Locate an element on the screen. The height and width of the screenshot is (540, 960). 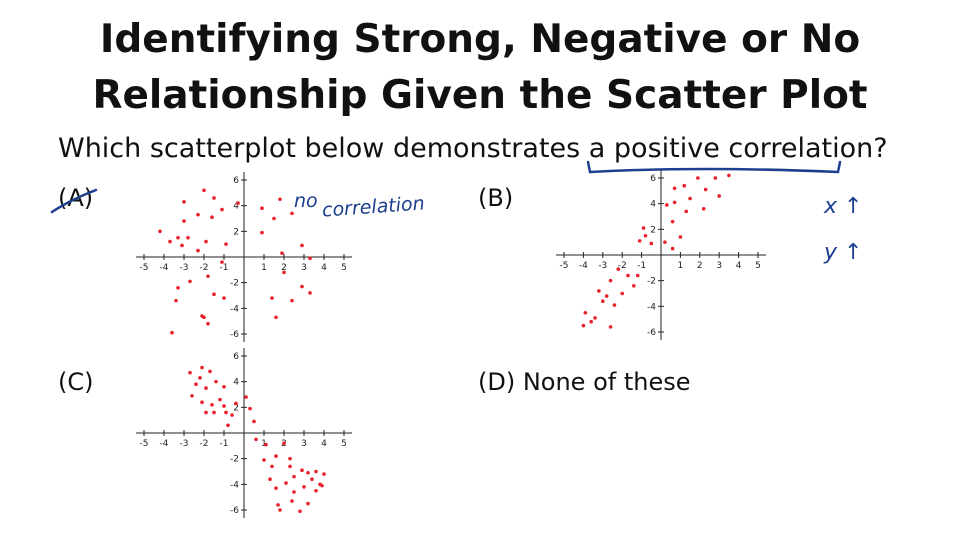
x-tick-label-b: -3 is located at coordinates (602, 266).